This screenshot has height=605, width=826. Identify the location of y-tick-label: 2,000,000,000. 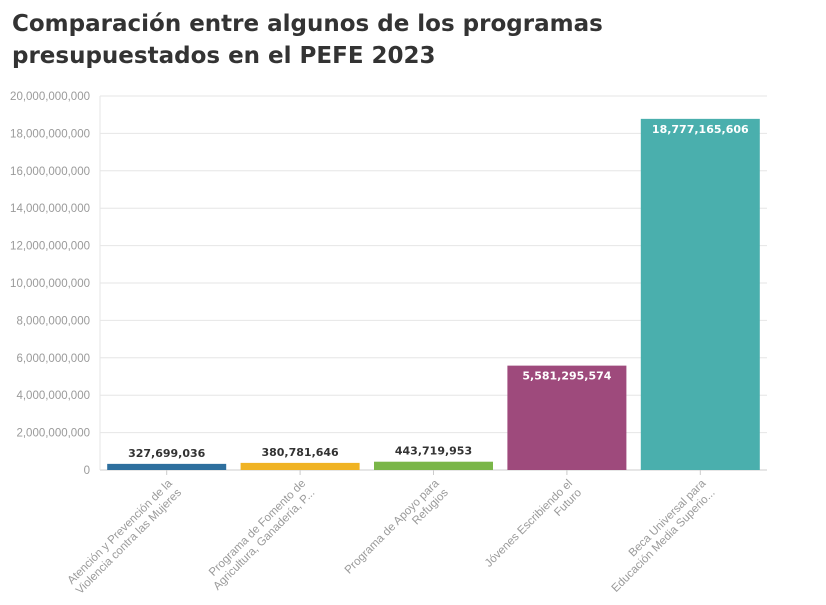
(53, 434).